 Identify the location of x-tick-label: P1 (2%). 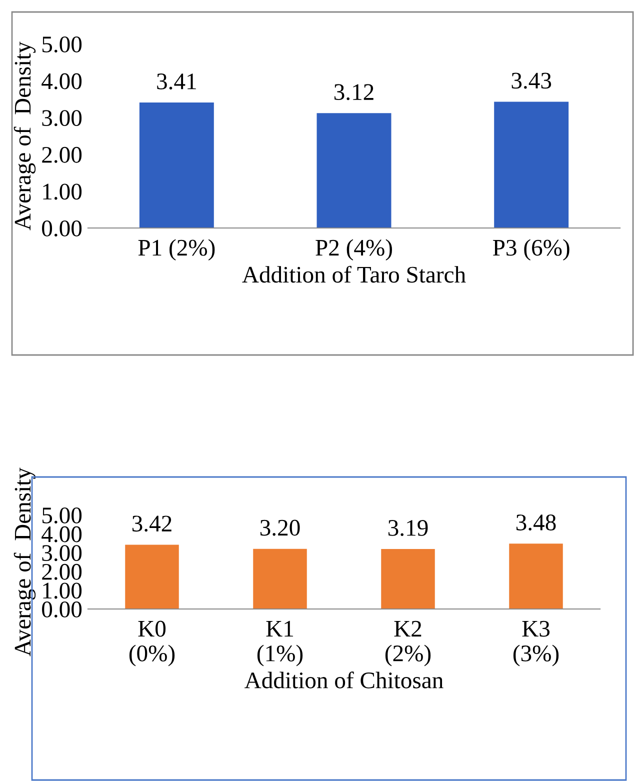
(176, 250).